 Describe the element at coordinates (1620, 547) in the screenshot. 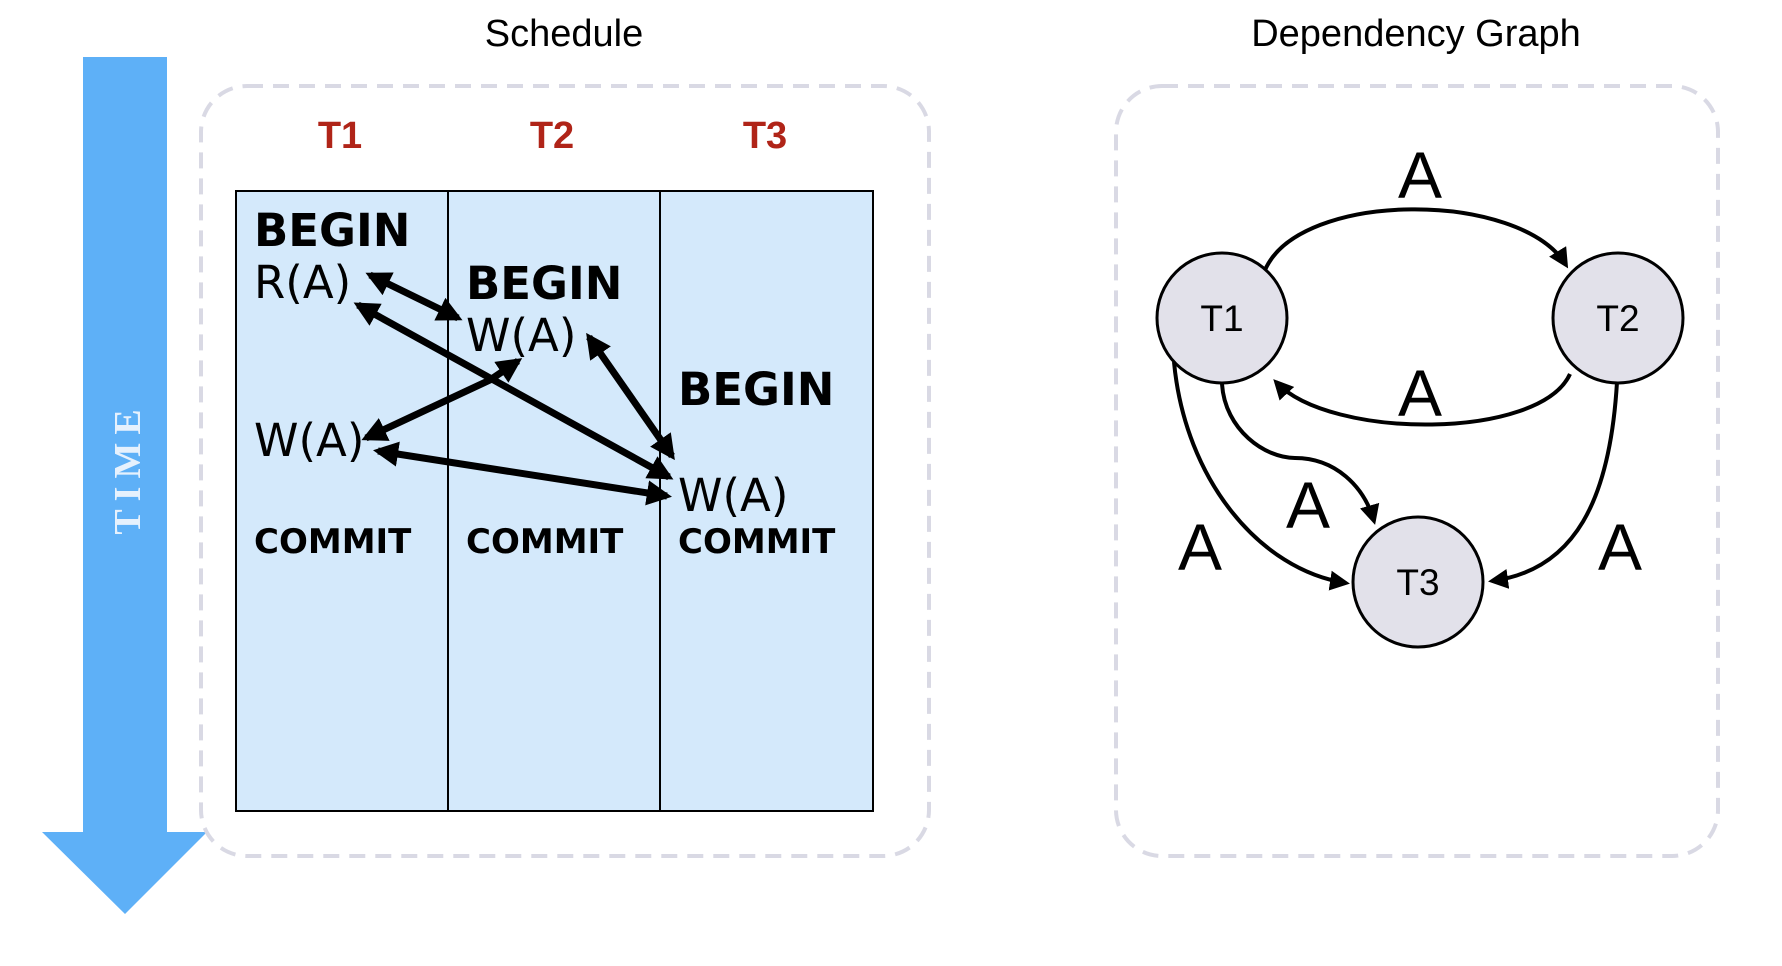

I see `edge-label-t2-t3: A` at that location.